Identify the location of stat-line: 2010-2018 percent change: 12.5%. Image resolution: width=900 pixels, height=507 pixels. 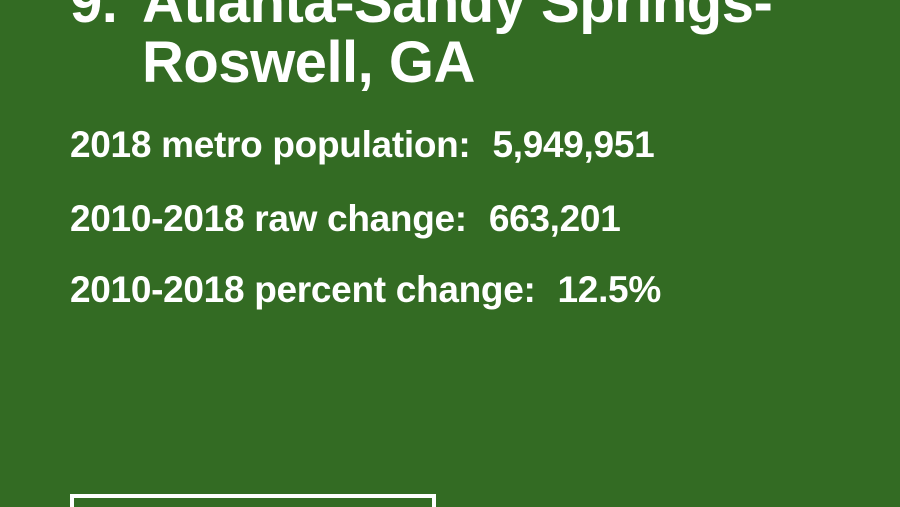
(365, 289).